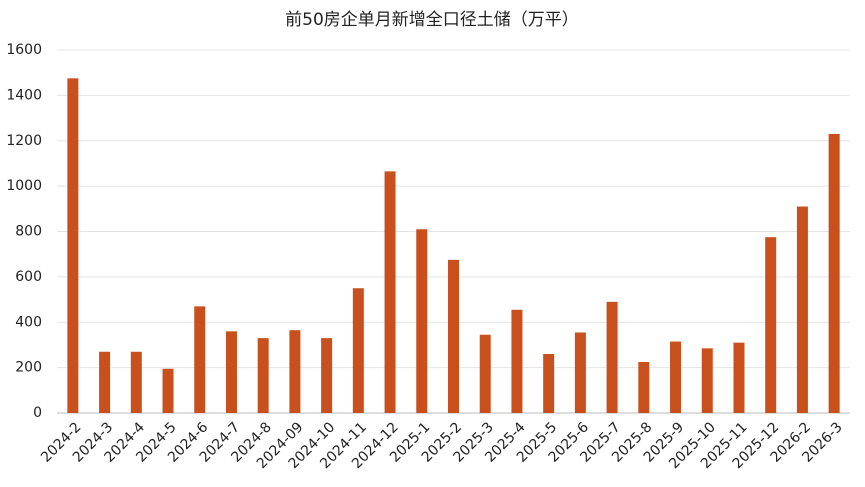 Image resolution: width=865 pixels, height=487 pixels. Describe the element at coordinates (28, 368) in the screenshot. I see `y-tick-label: 200` at that location.